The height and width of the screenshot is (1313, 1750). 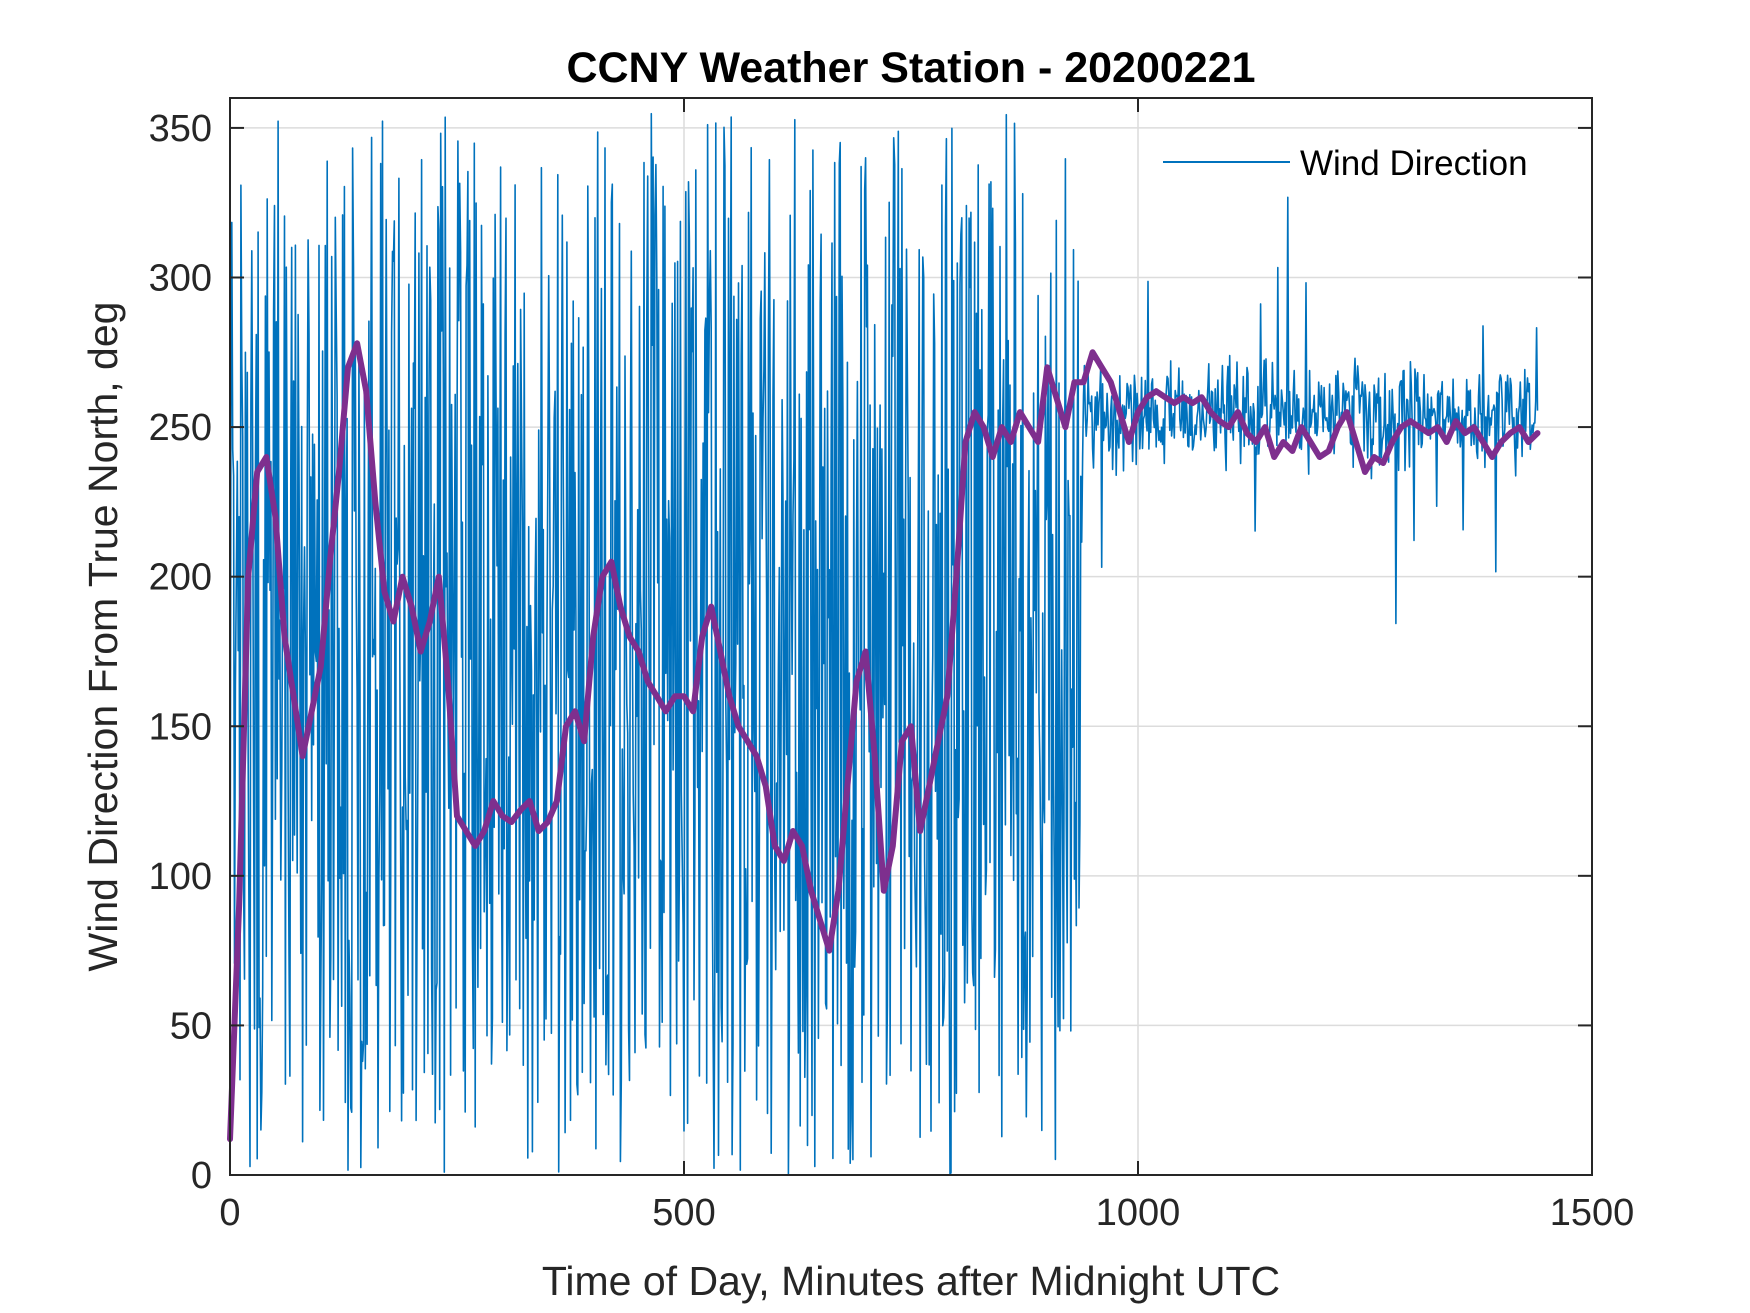 I want to click on y-tick-label: 300, so click(x=180, y=279).